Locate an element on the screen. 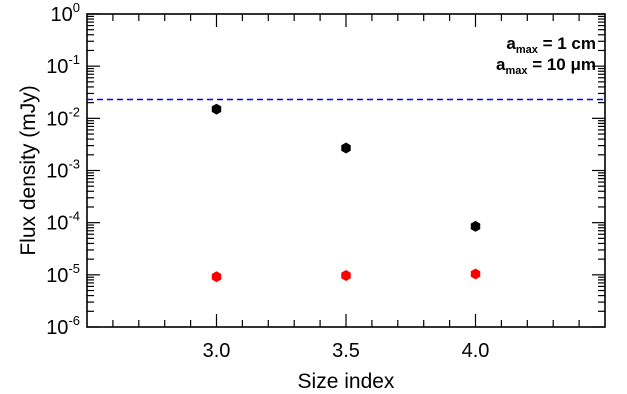 The height and width of the screenshot is (394, 627). y-tick-label: 10⁻⁴ is located at coordinates (63, 222).